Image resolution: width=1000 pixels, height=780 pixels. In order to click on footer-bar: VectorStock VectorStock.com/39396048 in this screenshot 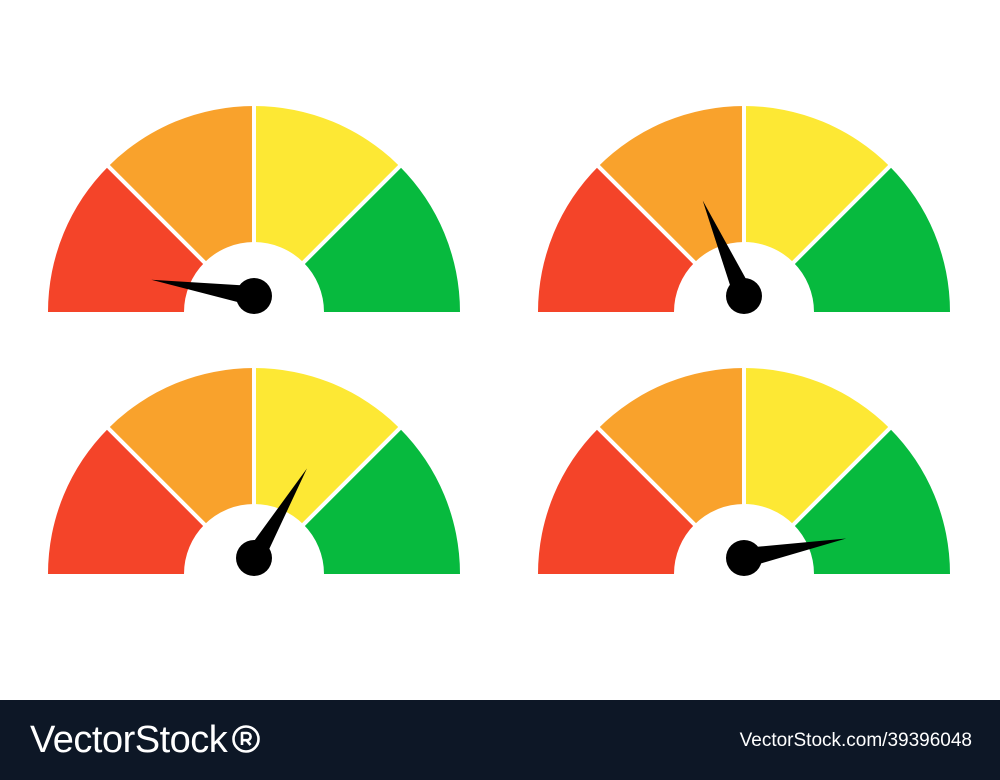, I will do `click(500, 740)`.